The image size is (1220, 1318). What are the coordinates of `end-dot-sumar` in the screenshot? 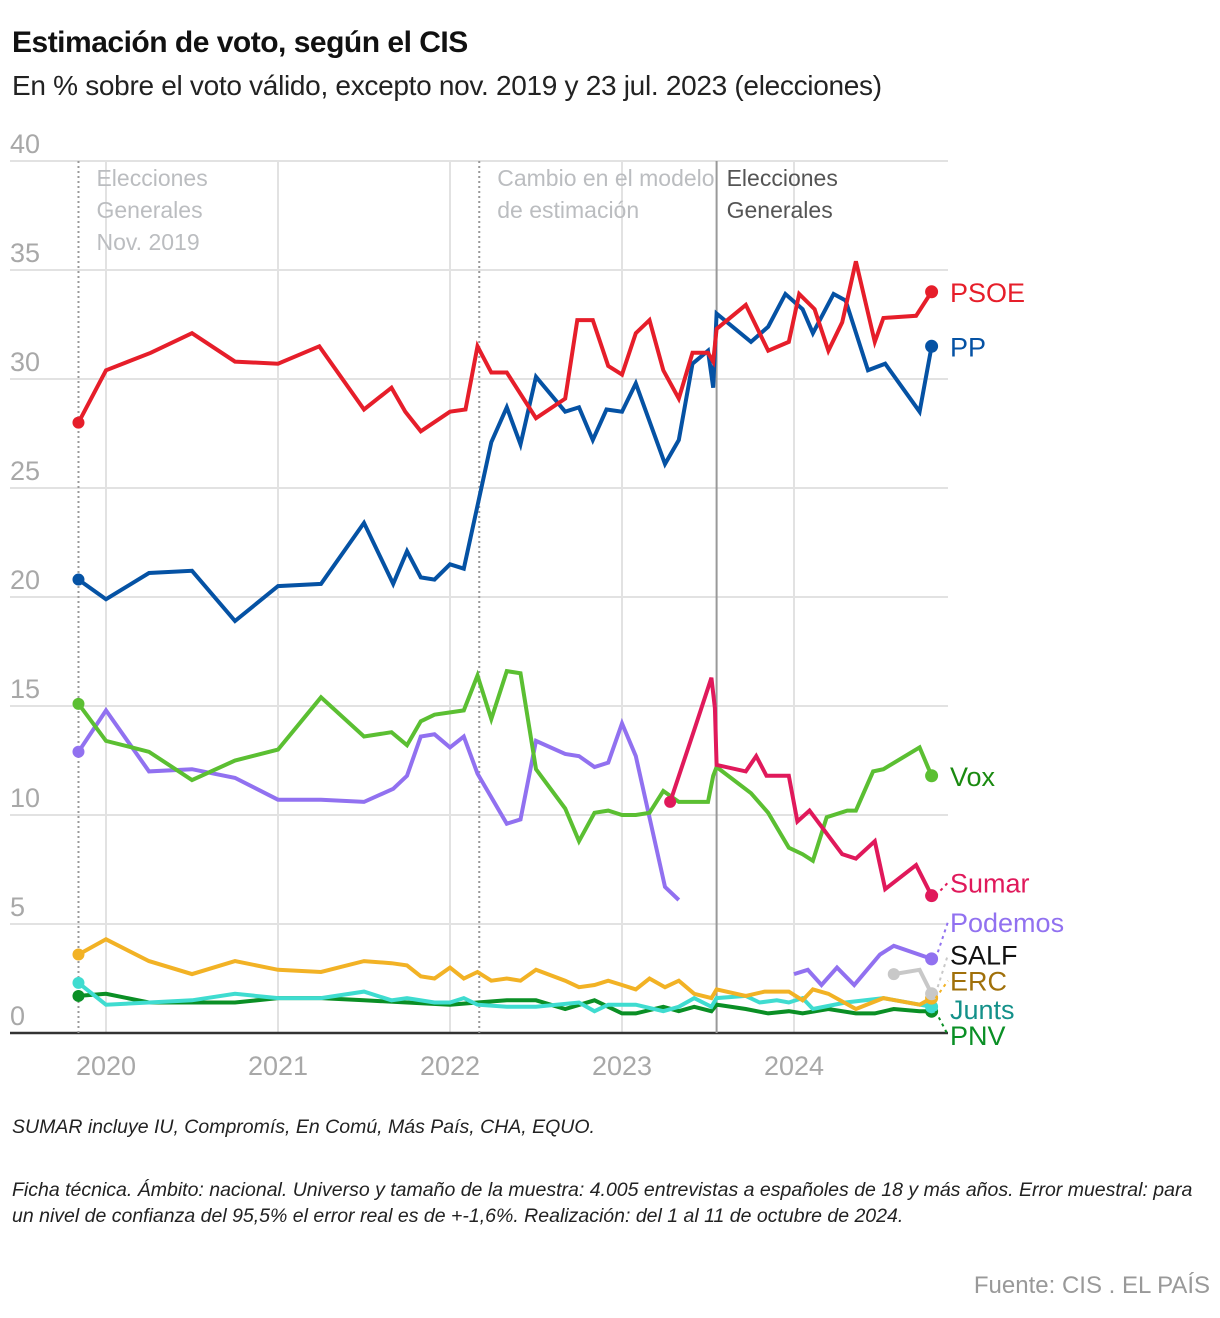 It's located at (932, 896).